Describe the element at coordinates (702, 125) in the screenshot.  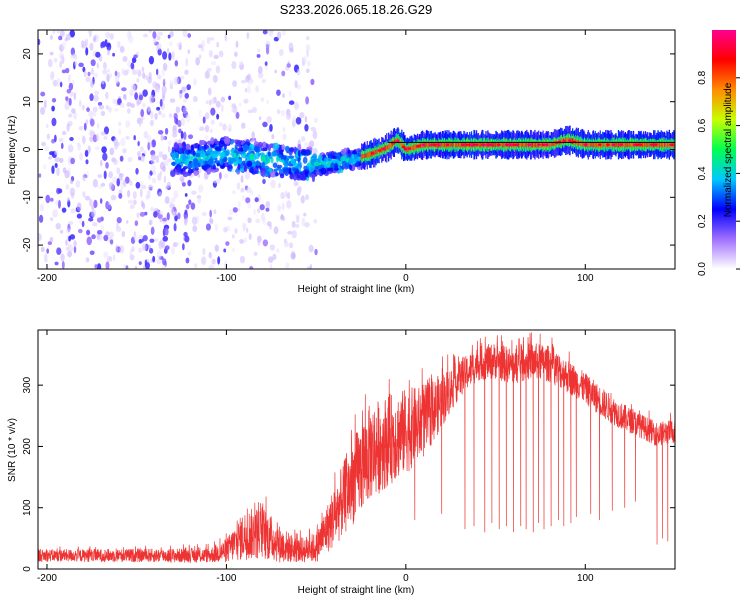
I see `colorbar-tick-label: 0.6` at that location.